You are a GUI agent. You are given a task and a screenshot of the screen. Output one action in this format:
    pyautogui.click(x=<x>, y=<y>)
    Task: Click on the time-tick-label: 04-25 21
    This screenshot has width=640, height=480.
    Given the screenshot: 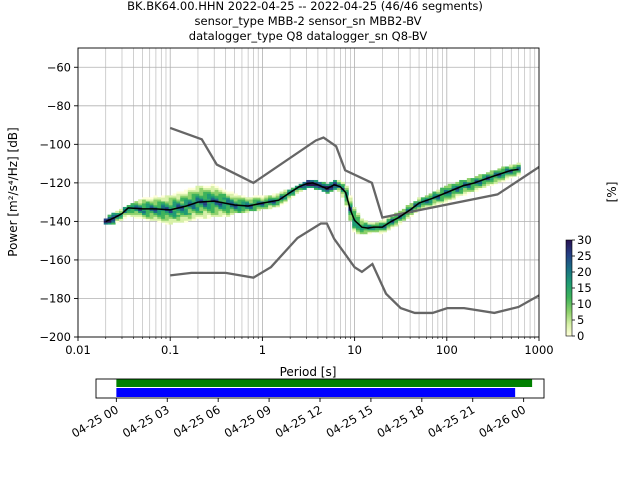 What is the action you would take?
    pyautogui.click(x=451, y=421)
    